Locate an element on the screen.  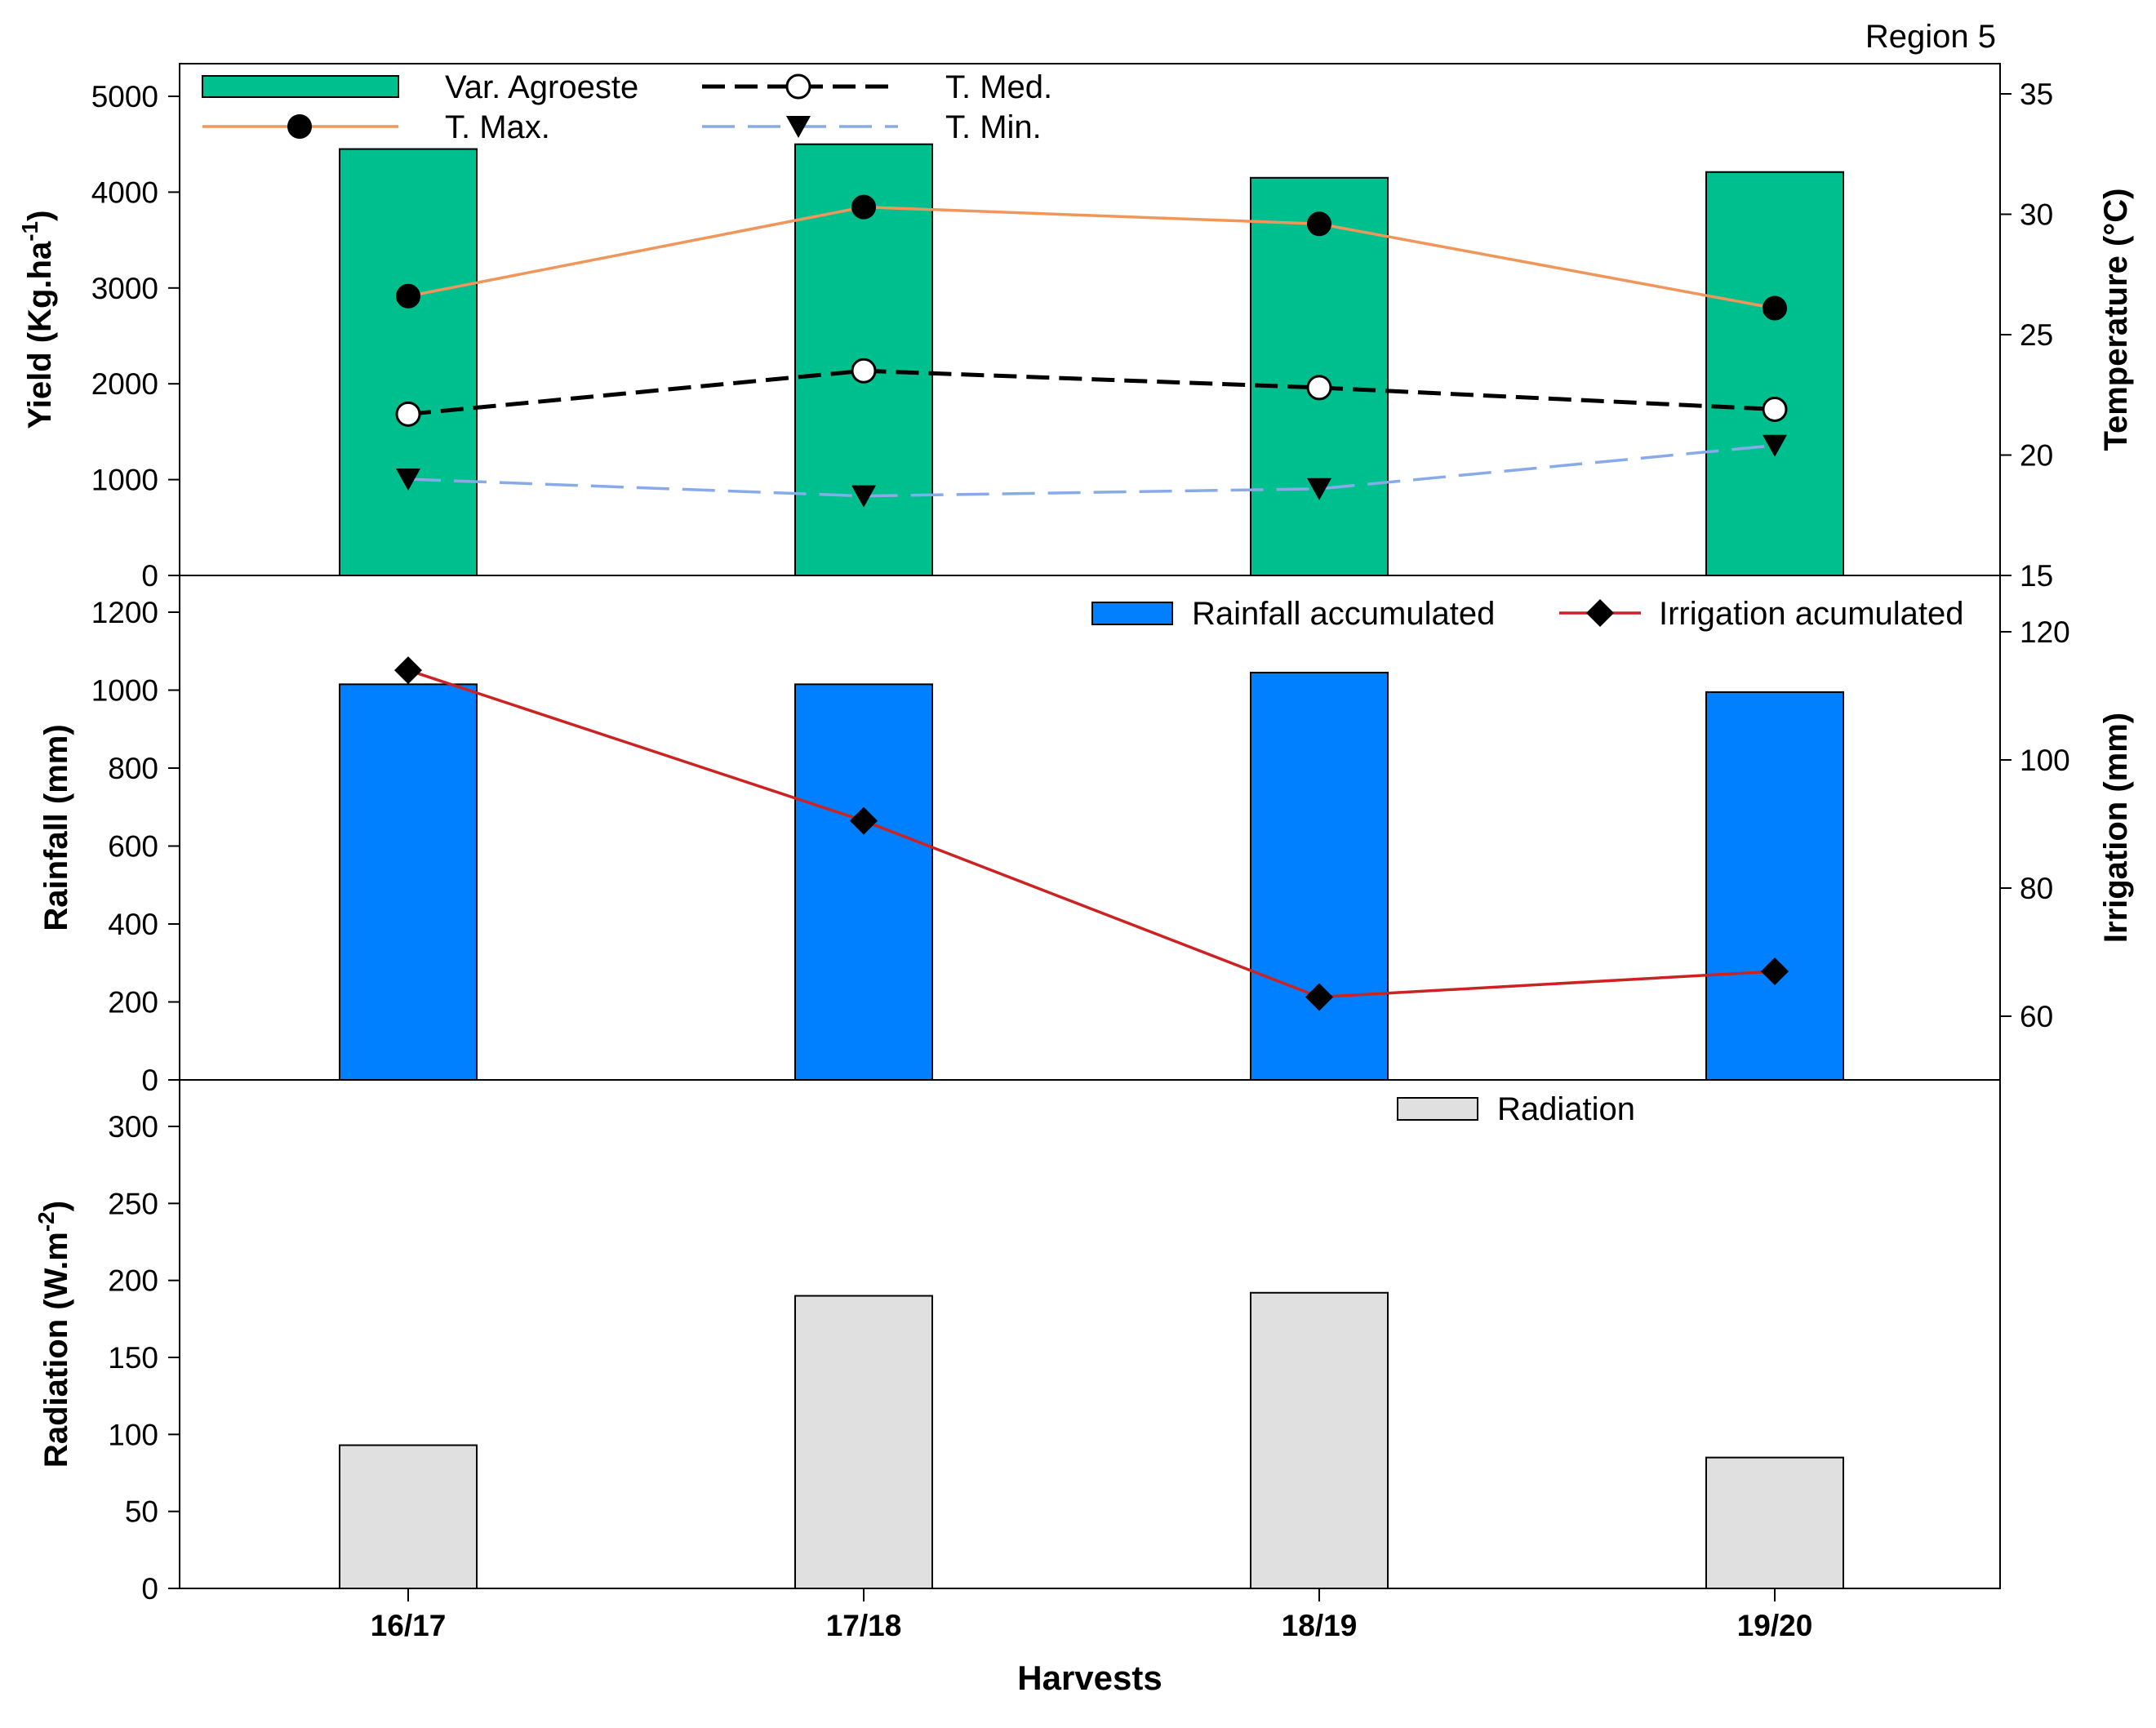
region-label: Region 5 is located at coordinates (1931, 37).